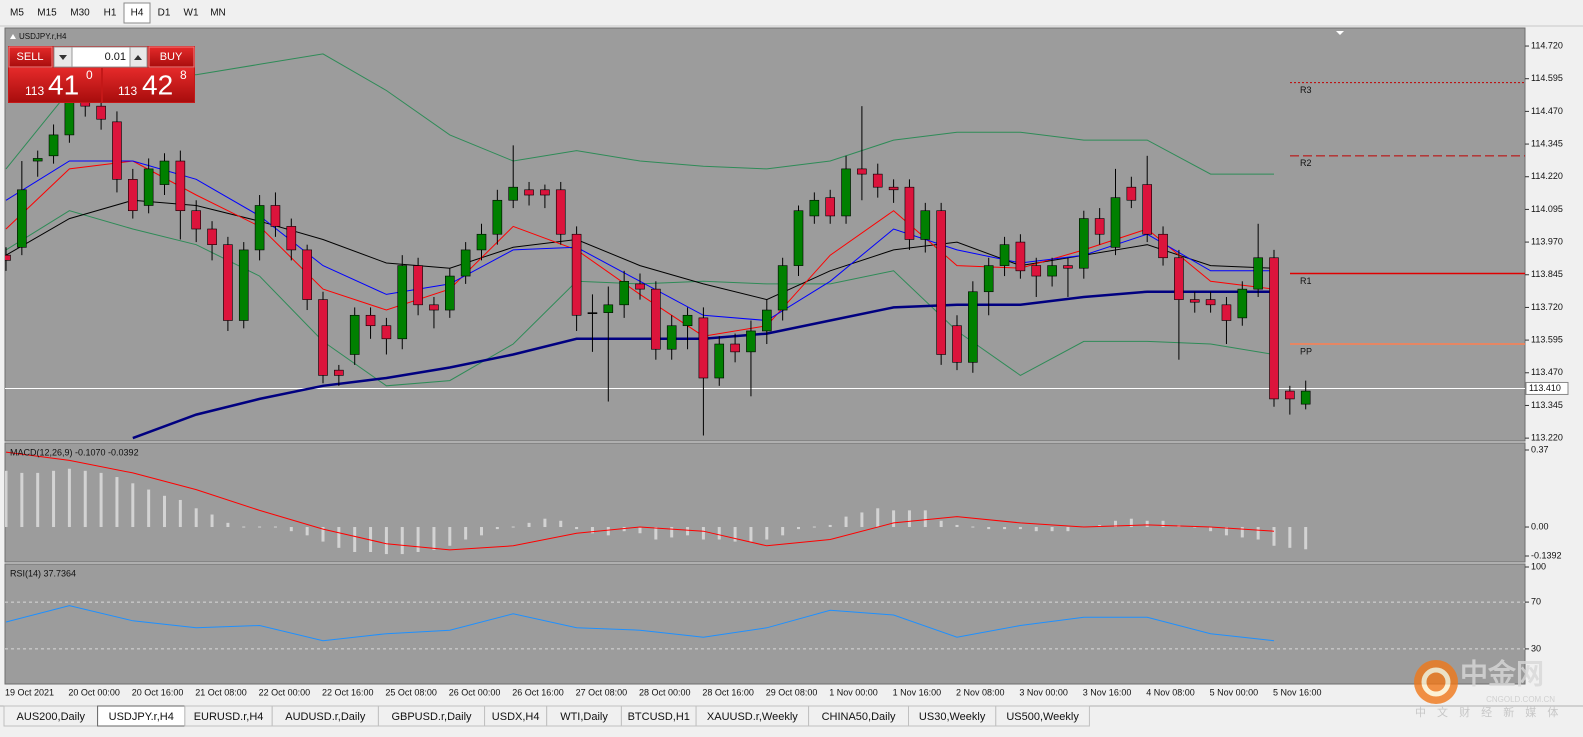  What do you see at coordinates (171, 57) in the screenshot?
I see `buy-button` at bounding box center [171, 57].